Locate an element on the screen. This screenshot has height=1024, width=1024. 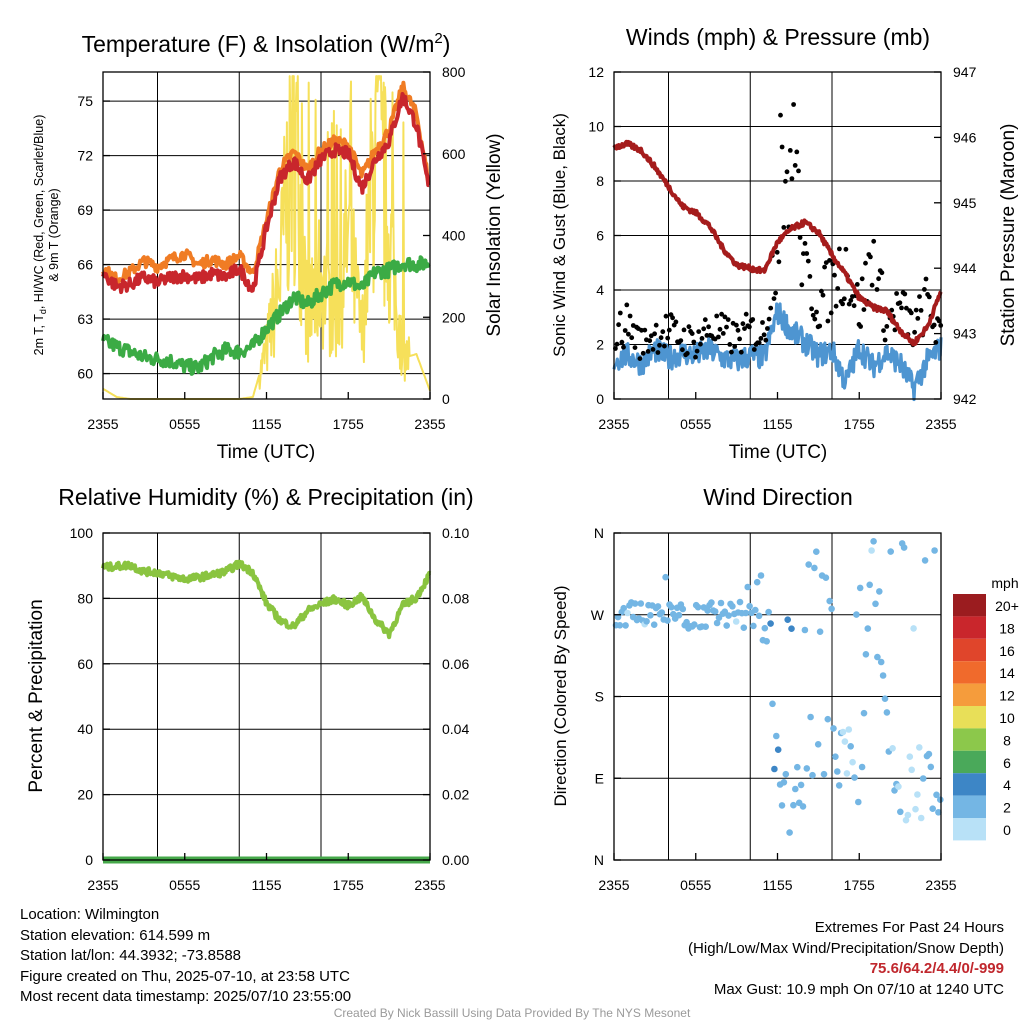
winds-y2-ticks: 942 943 944 945 946 947 is located at coordinates (955, 235).